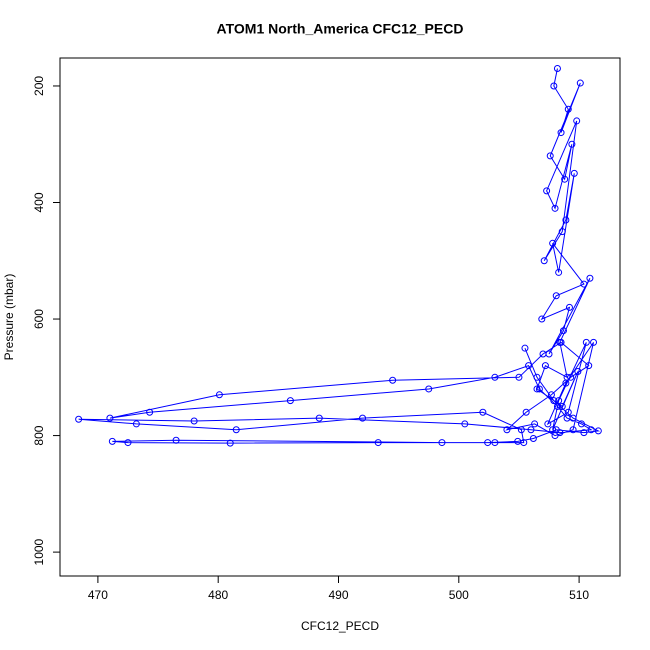 The image size is (650, 650). I want to click on x-tick-label: 470, so click(98, 595).